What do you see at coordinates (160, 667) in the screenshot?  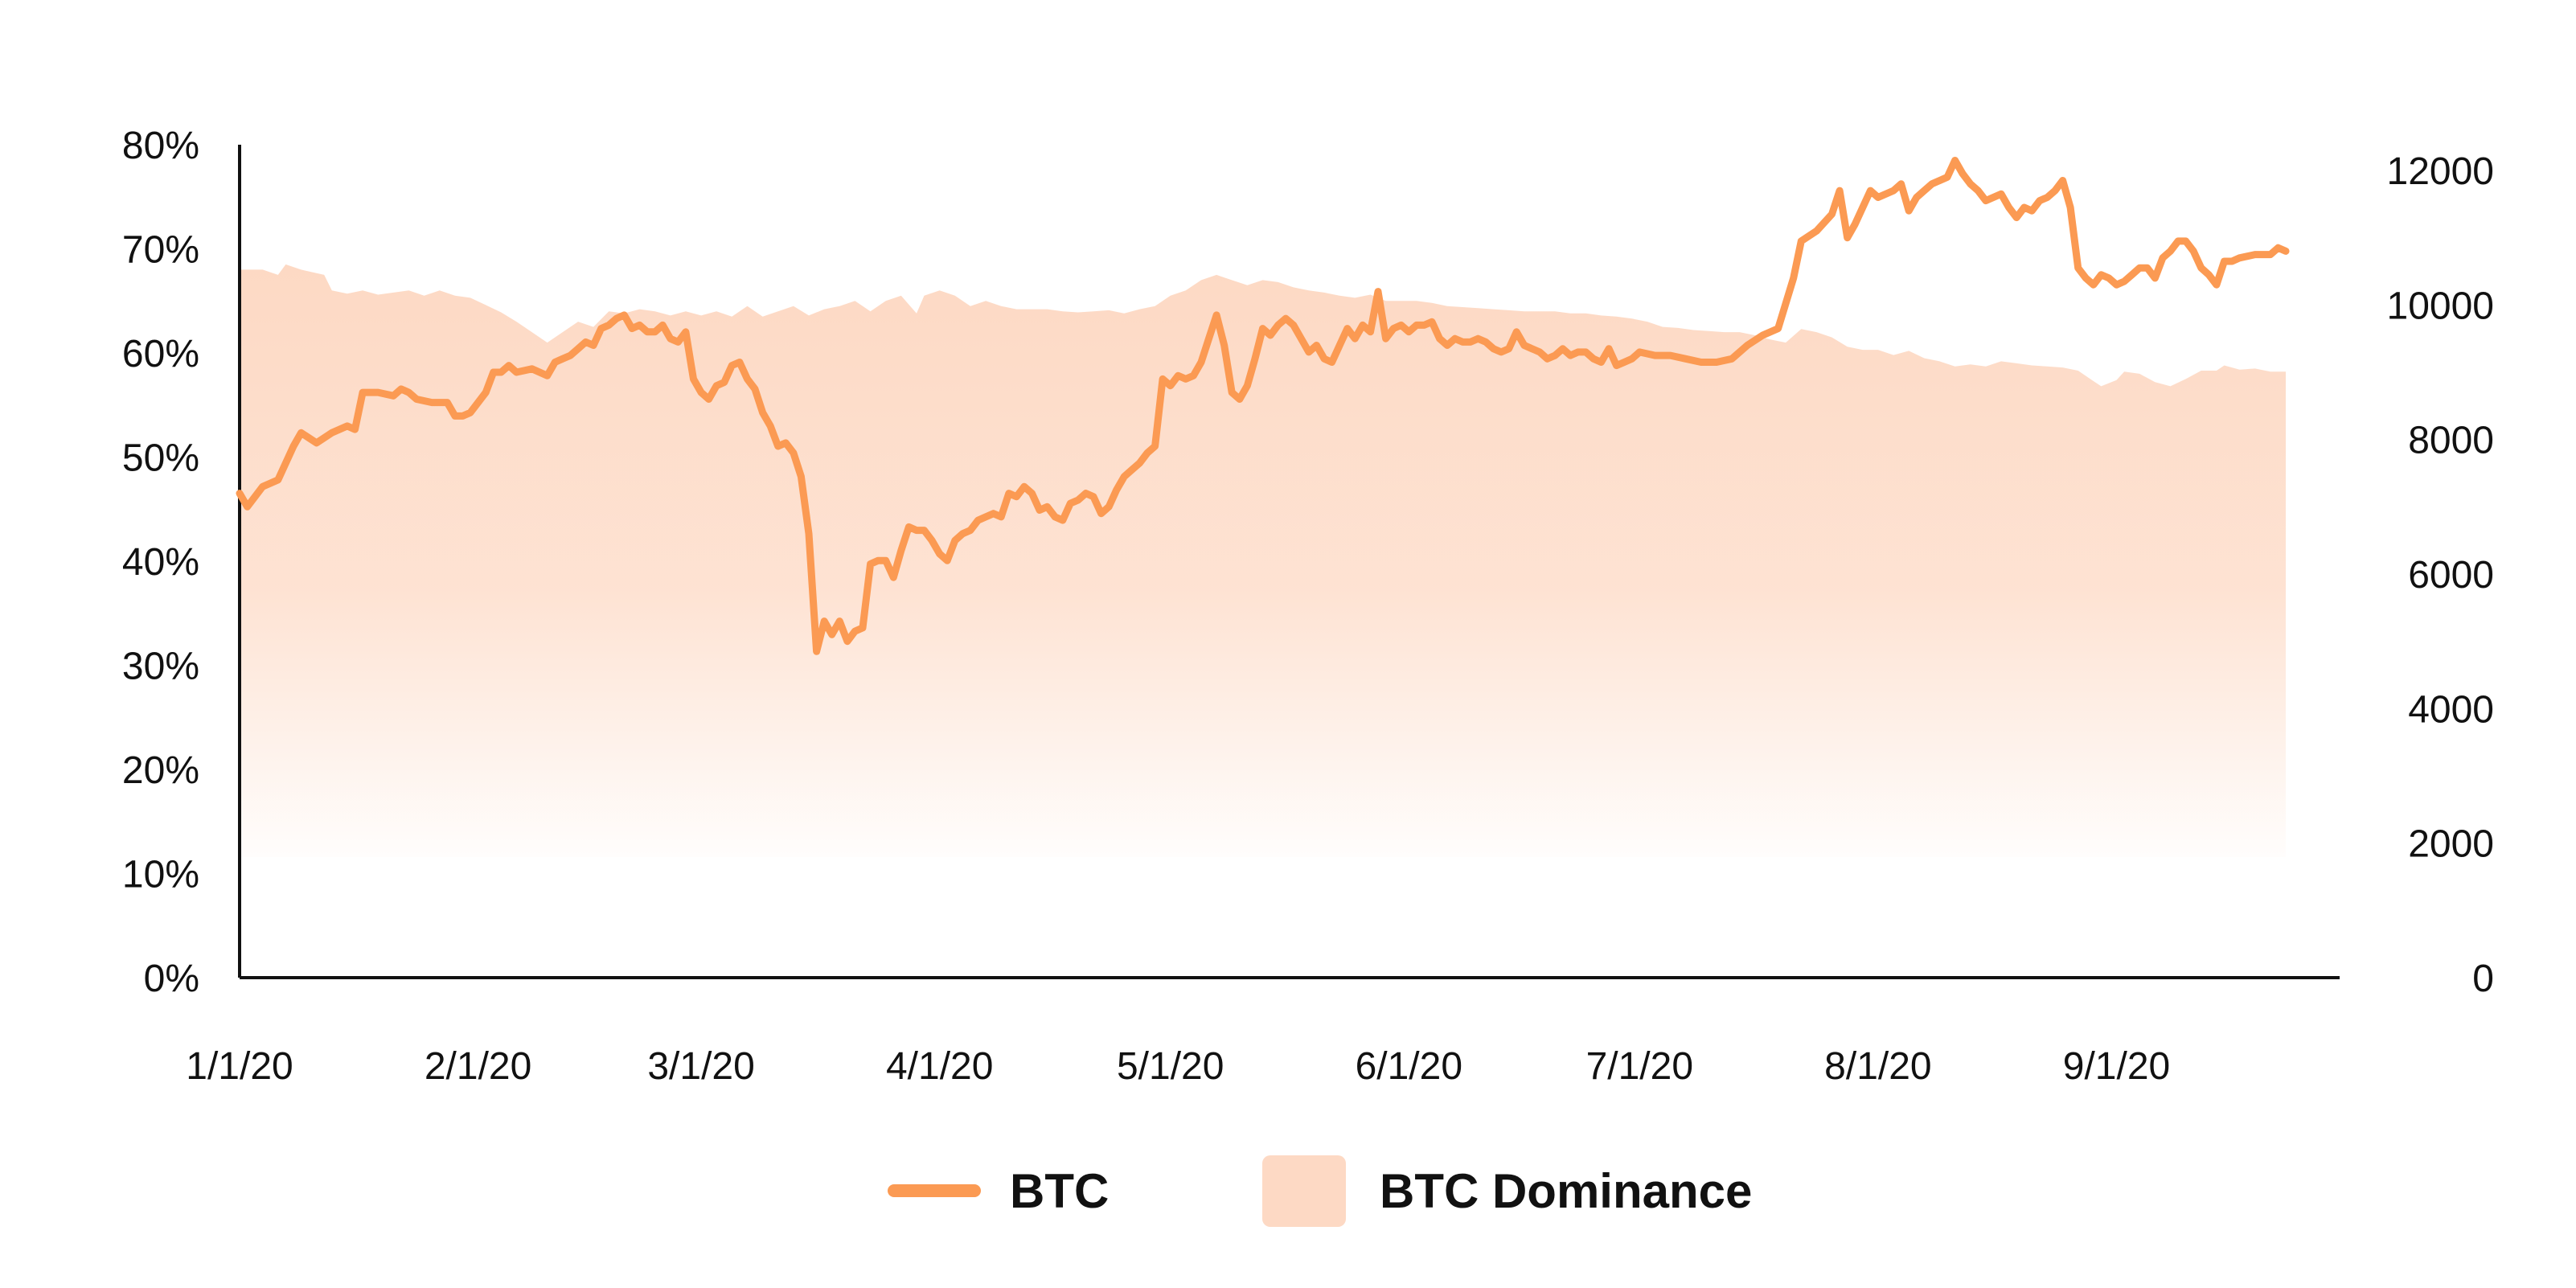 I see `y-left-tick-label: 30%` at bounding box center [160, 667].